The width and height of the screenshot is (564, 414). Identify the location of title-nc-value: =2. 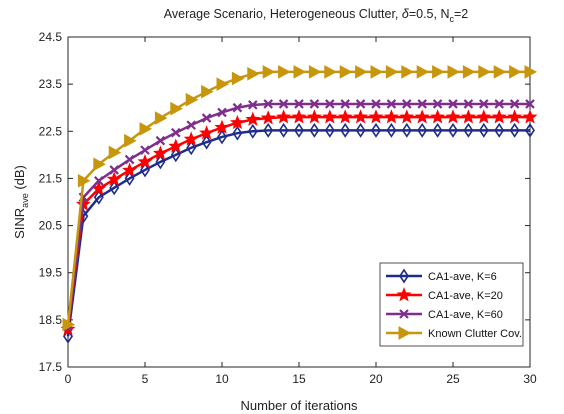
(461, 14).